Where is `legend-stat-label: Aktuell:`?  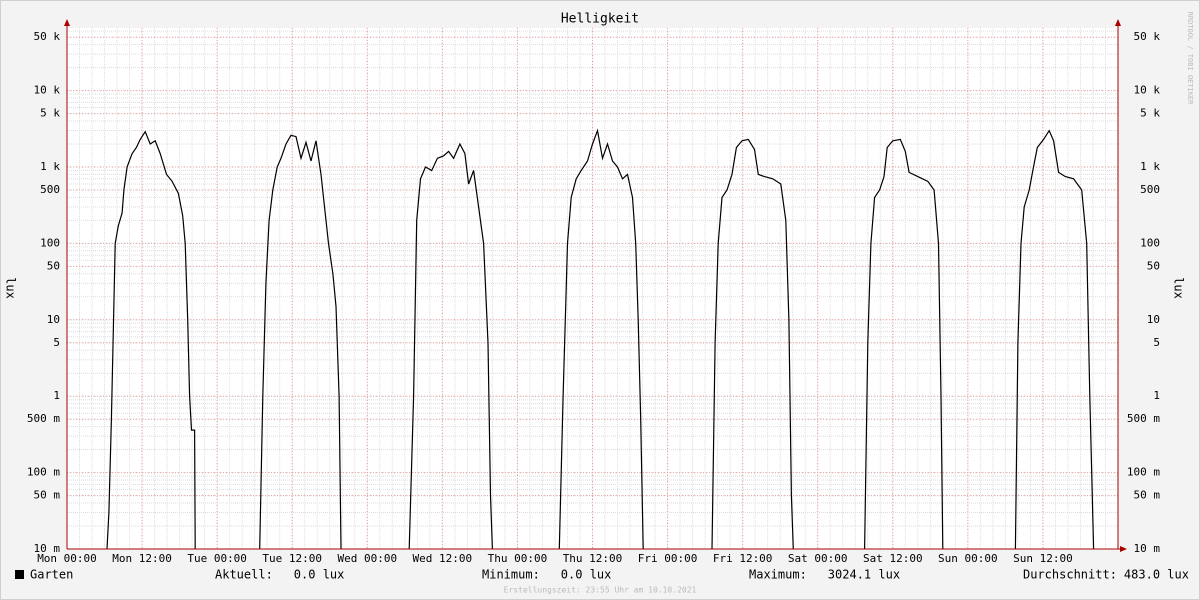
legend-stat-label: Aktuell: is located at coordinates (244, 575).